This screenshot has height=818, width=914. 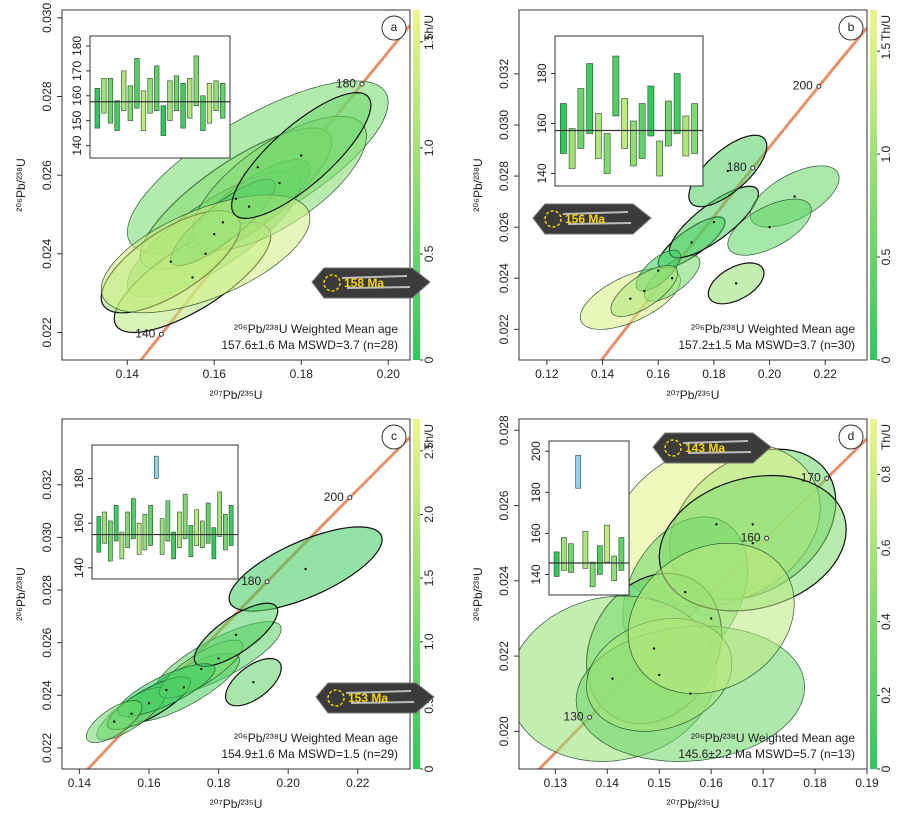 What do you see at coordinates (590, 717) in the screenshot?
I see `concordia-age-marker` at bounding box center [590, 717].